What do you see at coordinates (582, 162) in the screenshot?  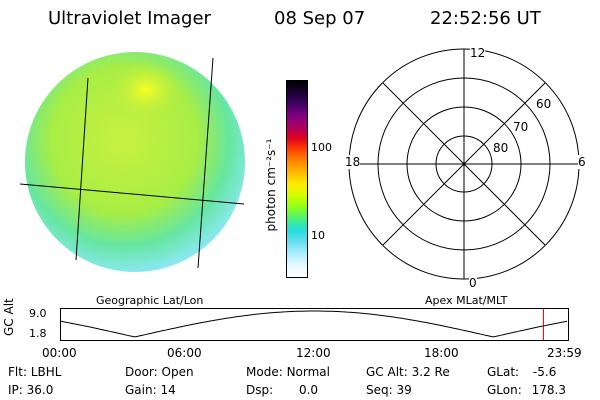 I see `mlt-label-6: 6` at bounding box center [582, 162].